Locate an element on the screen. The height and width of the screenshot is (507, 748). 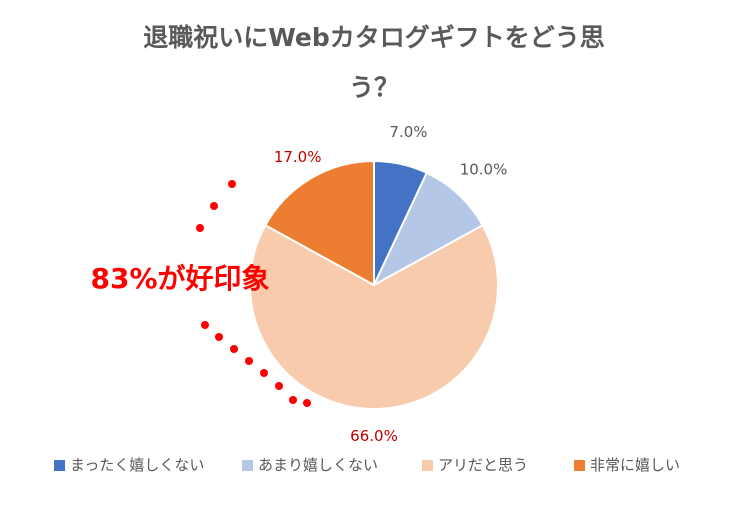
chart-title-line-2: う？ is located at coordinates (374, 87).